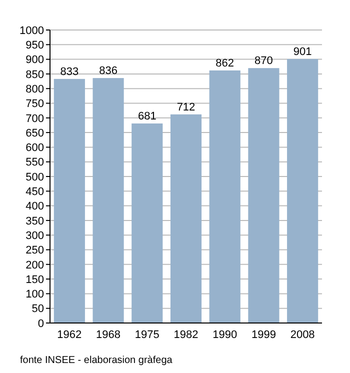  I want to click on data-label: 870, so click(263, 61).